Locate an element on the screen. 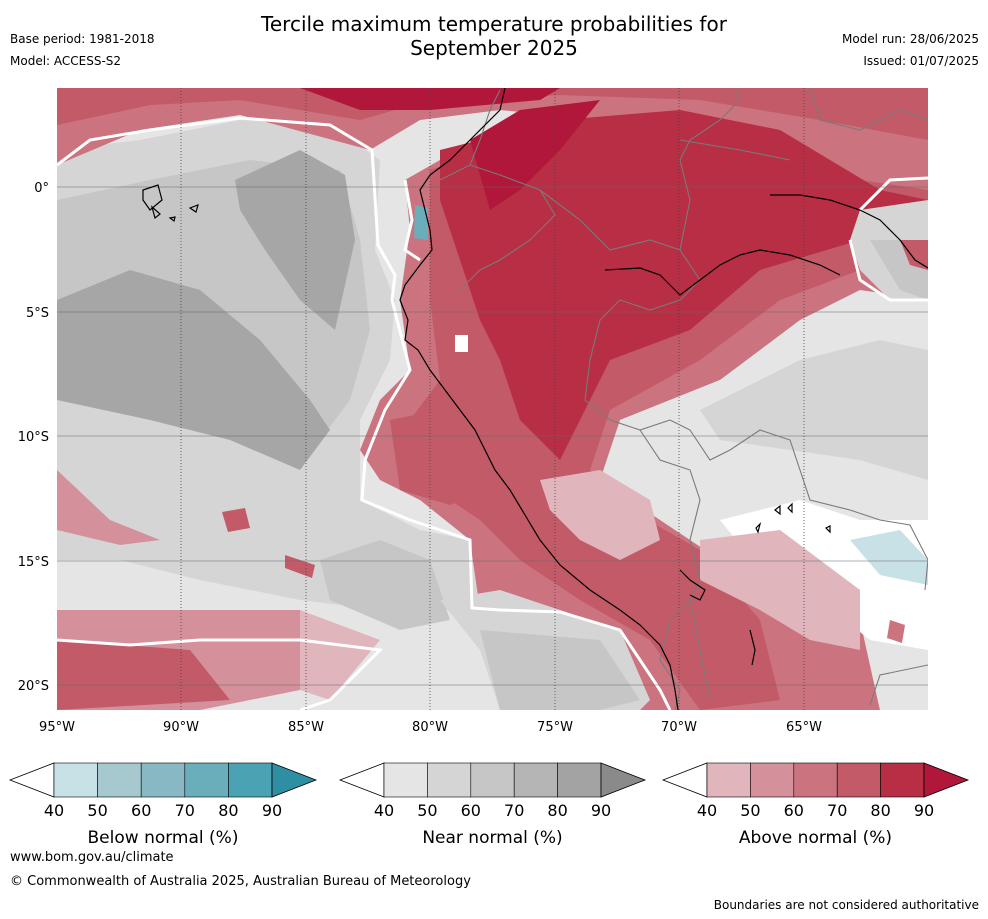 Image resolution: width=988 pixels, height=919 pixels. lat-label: 10°S is located at coordinates (33, 437).